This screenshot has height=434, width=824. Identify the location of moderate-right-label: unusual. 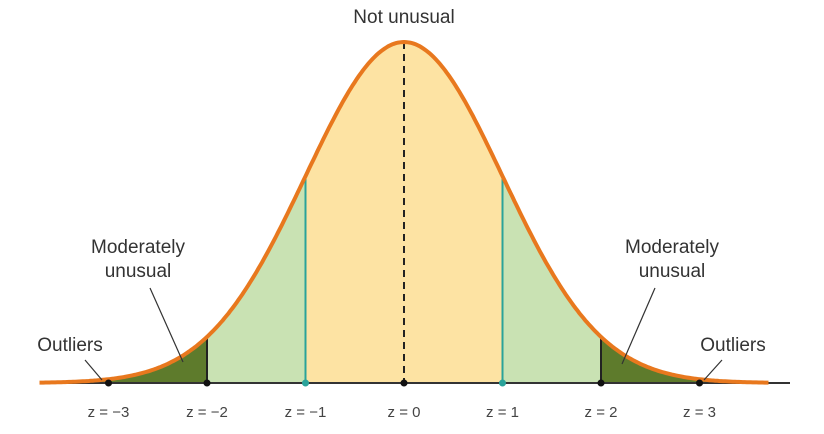
(672, 271).